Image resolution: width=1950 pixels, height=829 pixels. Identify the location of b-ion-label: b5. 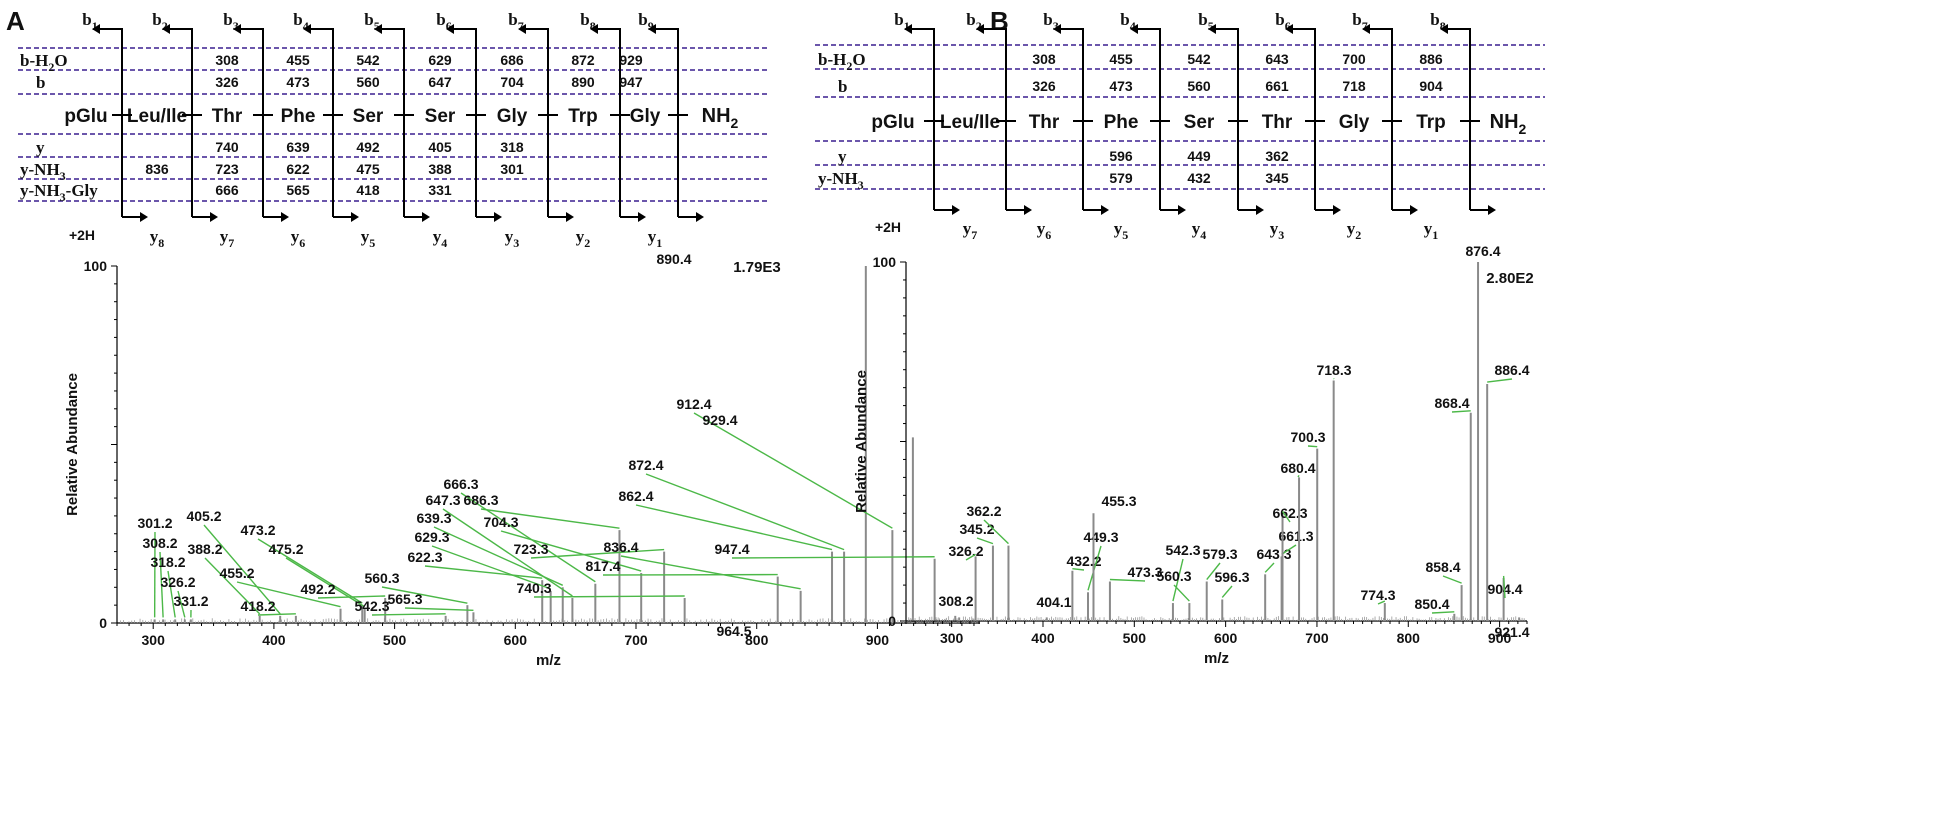
(1205, 21).